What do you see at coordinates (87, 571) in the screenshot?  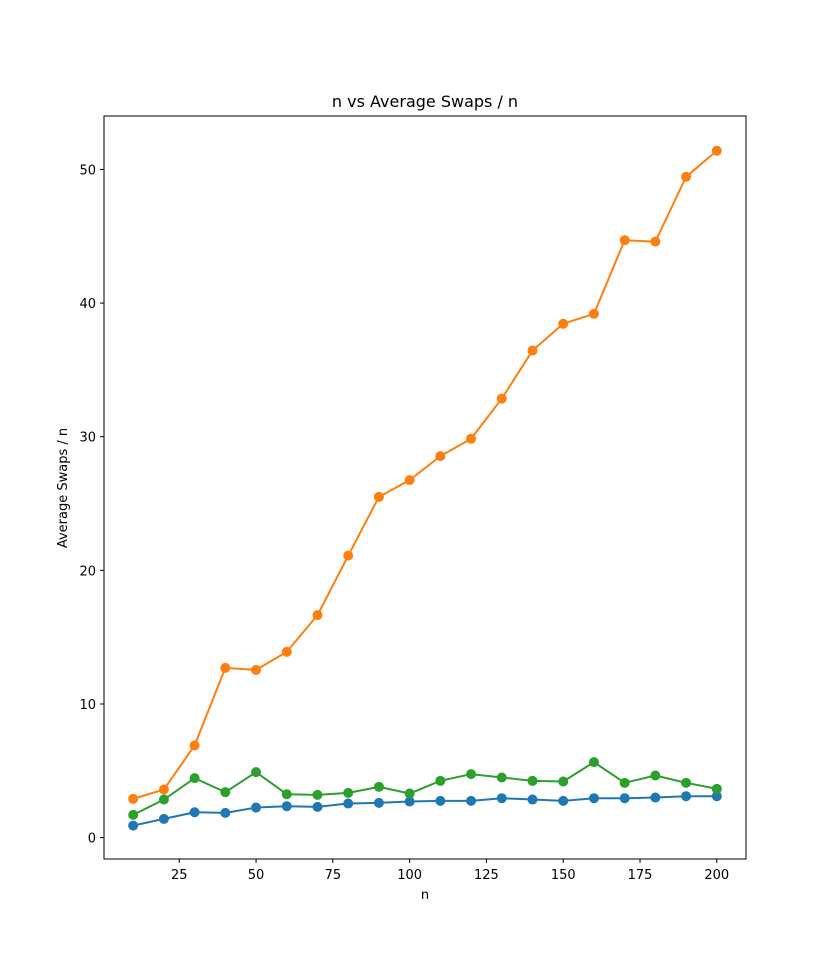 I see `y-tick-label: 20` at bounding box center [87, 571].